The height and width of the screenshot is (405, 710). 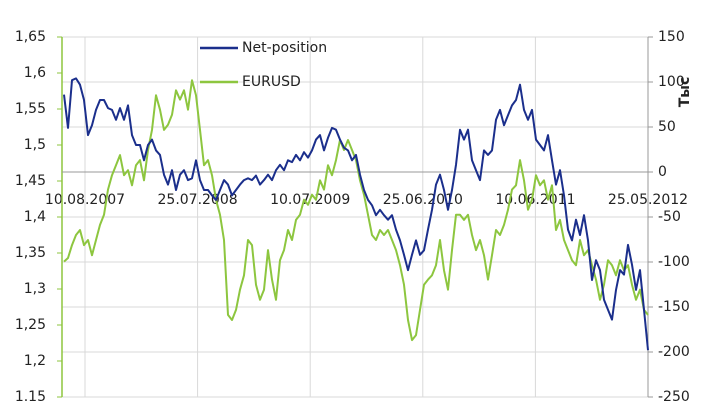 What do you see at coordinates (35, 73) in the screenshot?
I see `y-tick-label: 1,6` at bounding box center [35, 73].